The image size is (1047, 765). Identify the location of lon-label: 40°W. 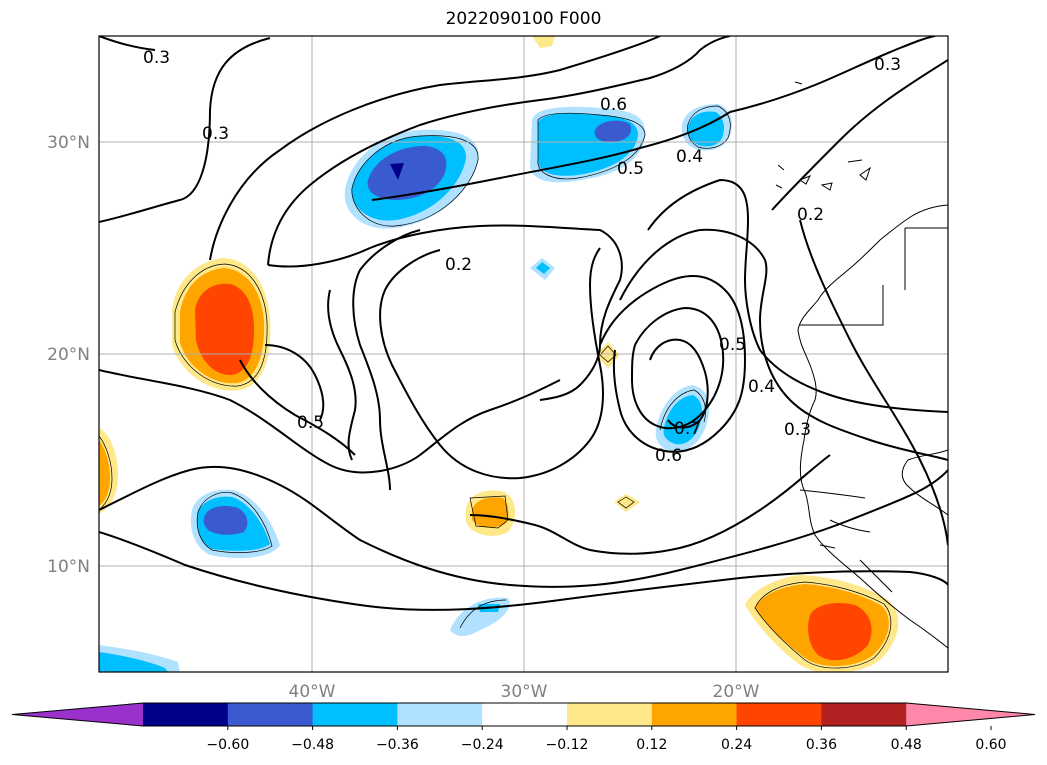
(312, 692).